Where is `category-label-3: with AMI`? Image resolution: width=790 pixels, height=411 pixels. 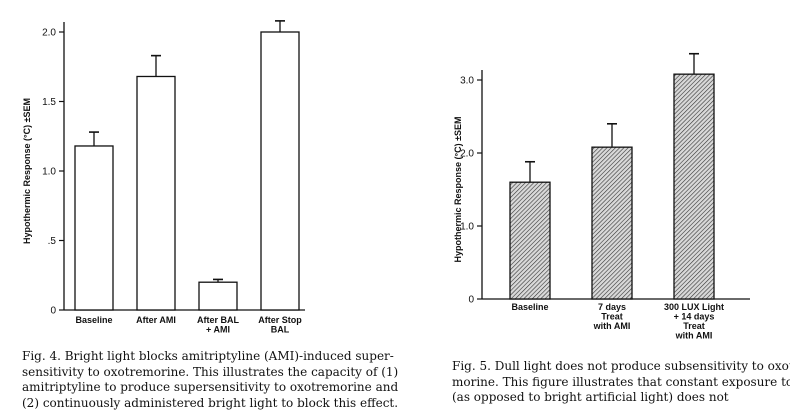
category-label-3: with AMI is located at coordinates (694, 336).